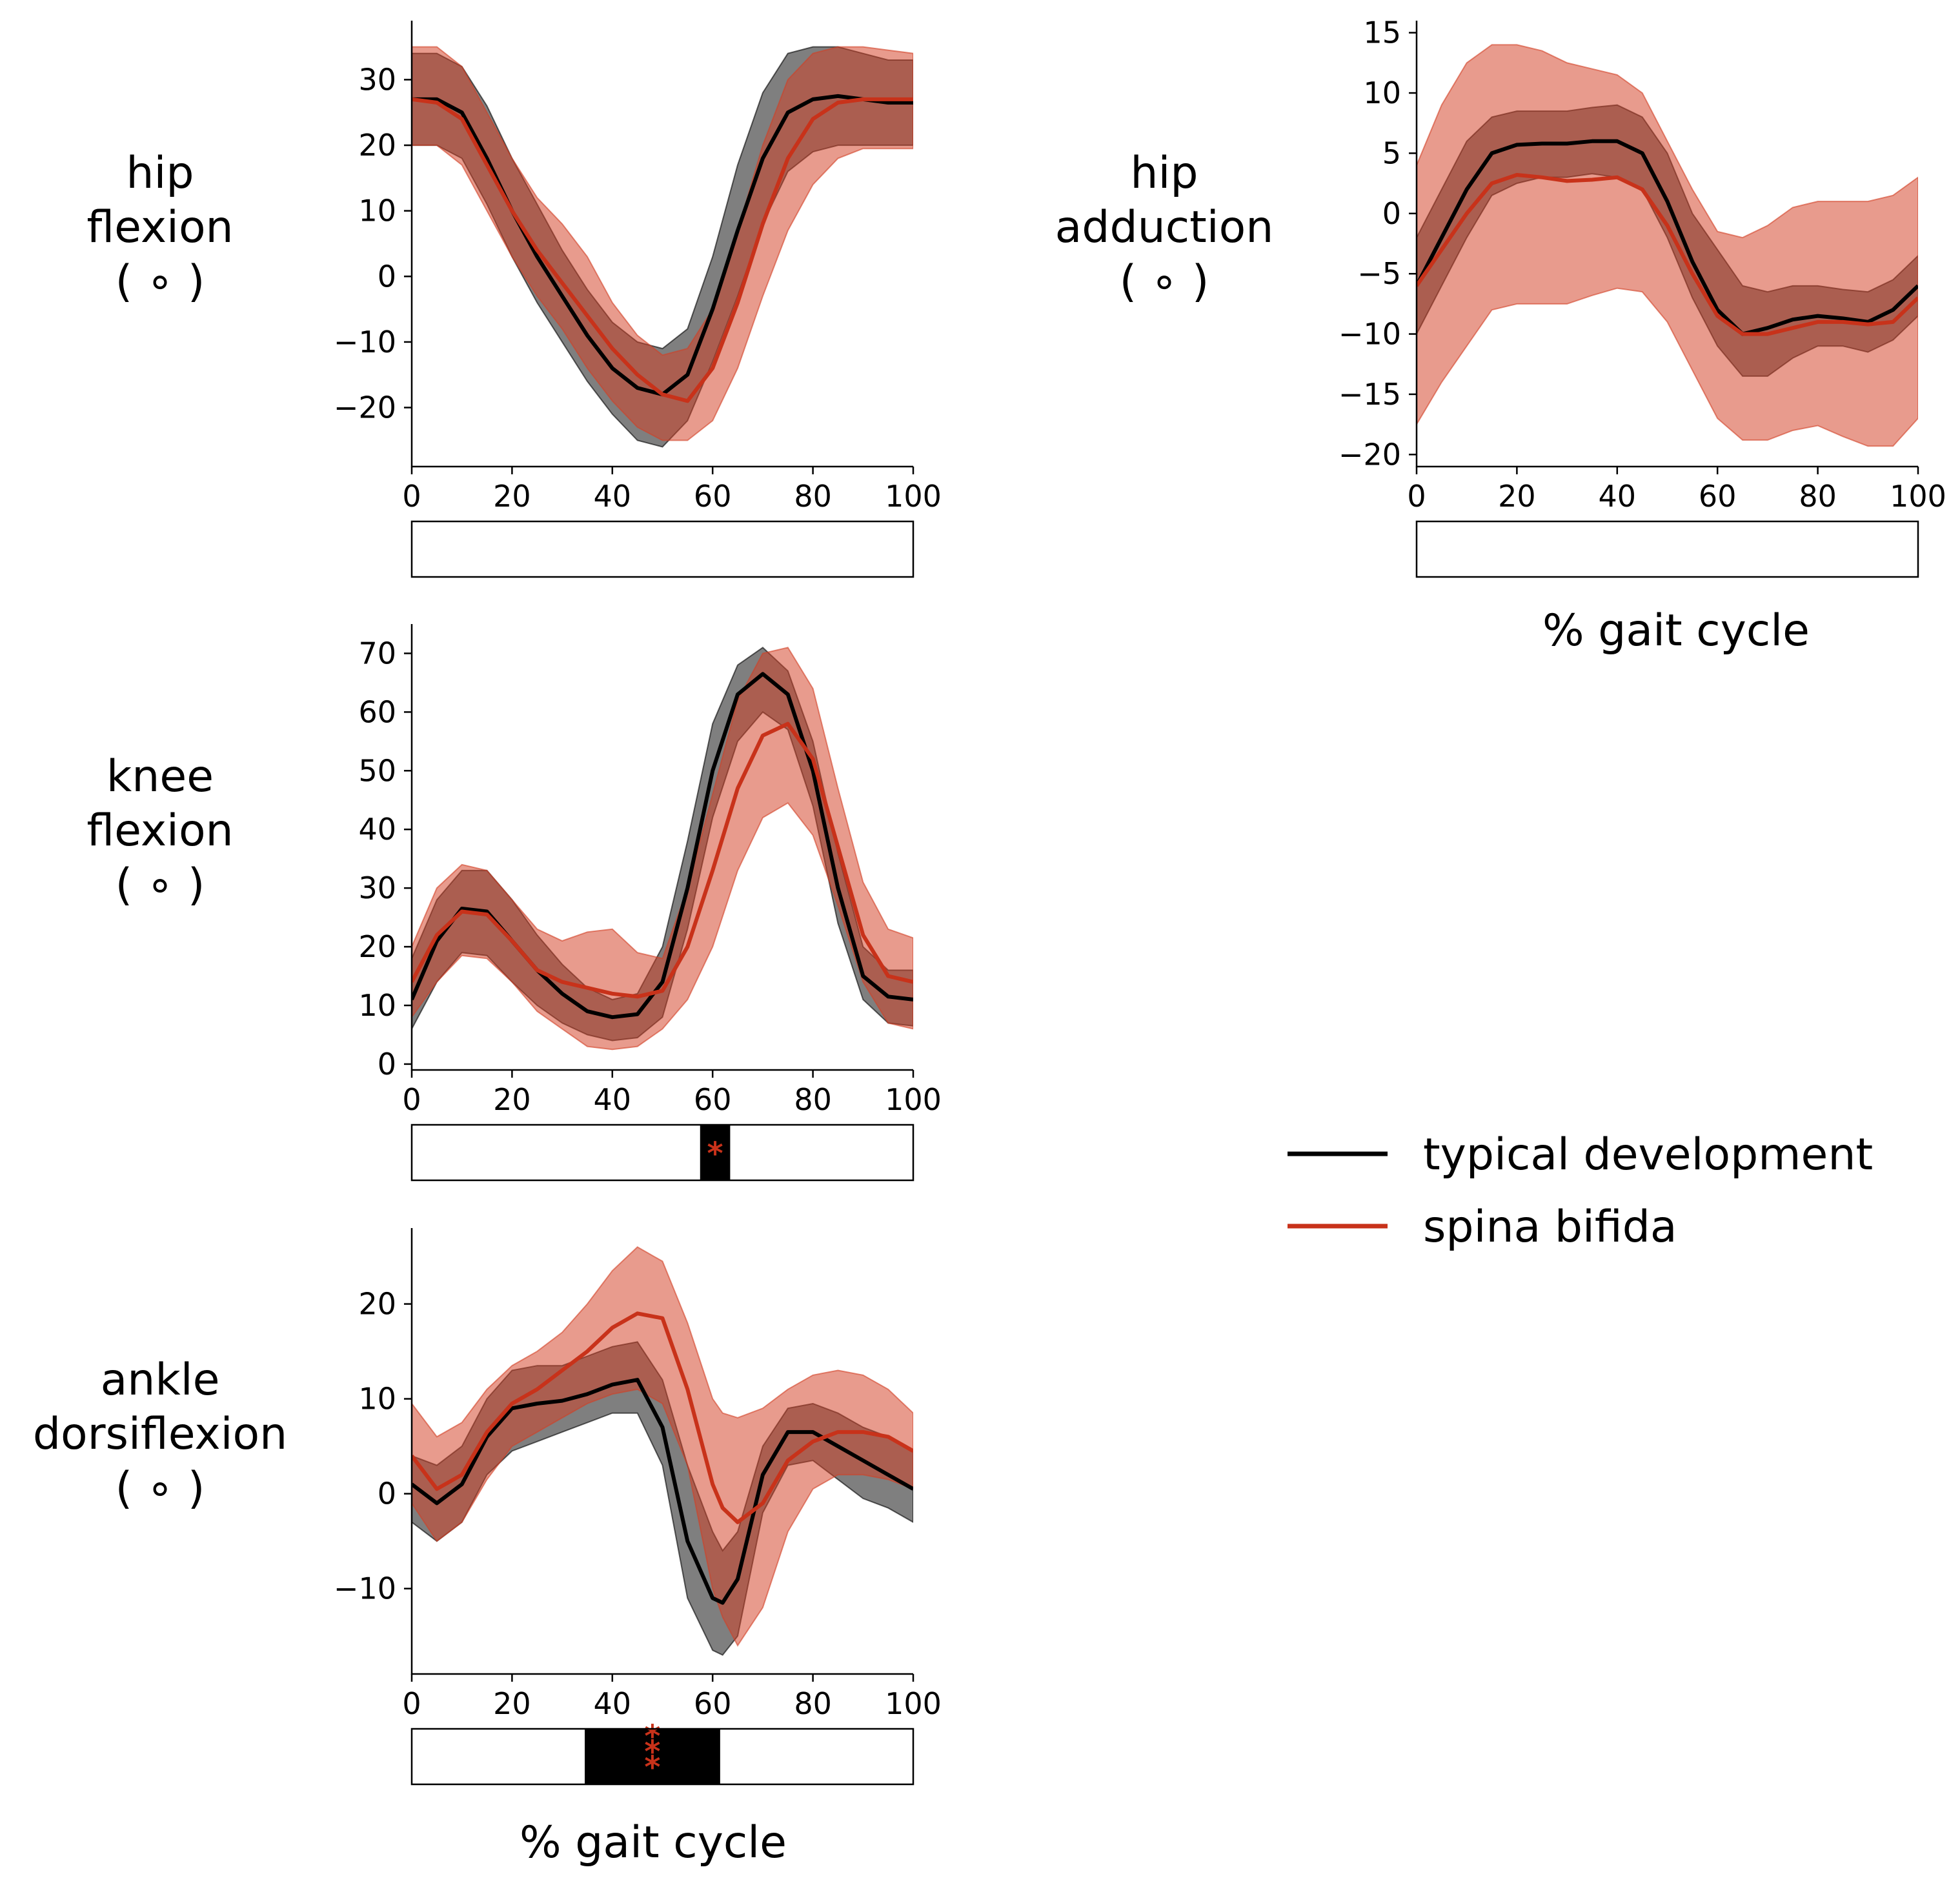 The image size is (1960, 1885). I want to click on legend: typical development spina bifida, so click(1580, 1191).